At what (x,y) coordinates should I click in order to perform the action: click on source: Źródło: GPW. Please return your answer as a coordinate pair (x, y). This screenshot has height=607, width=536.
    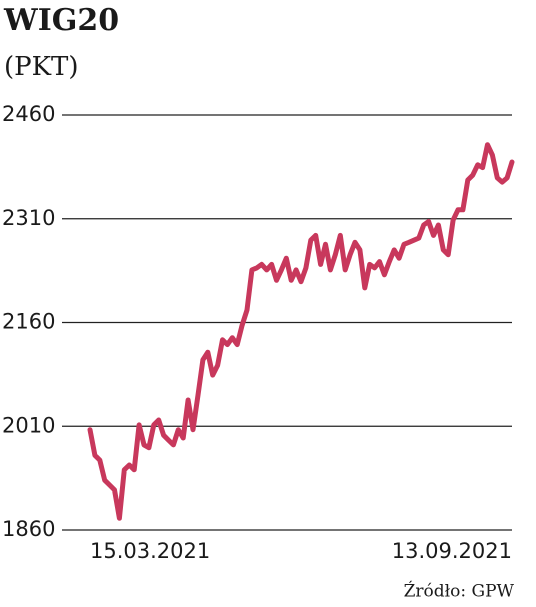
    Looking at the image, I should click on (459, 591).